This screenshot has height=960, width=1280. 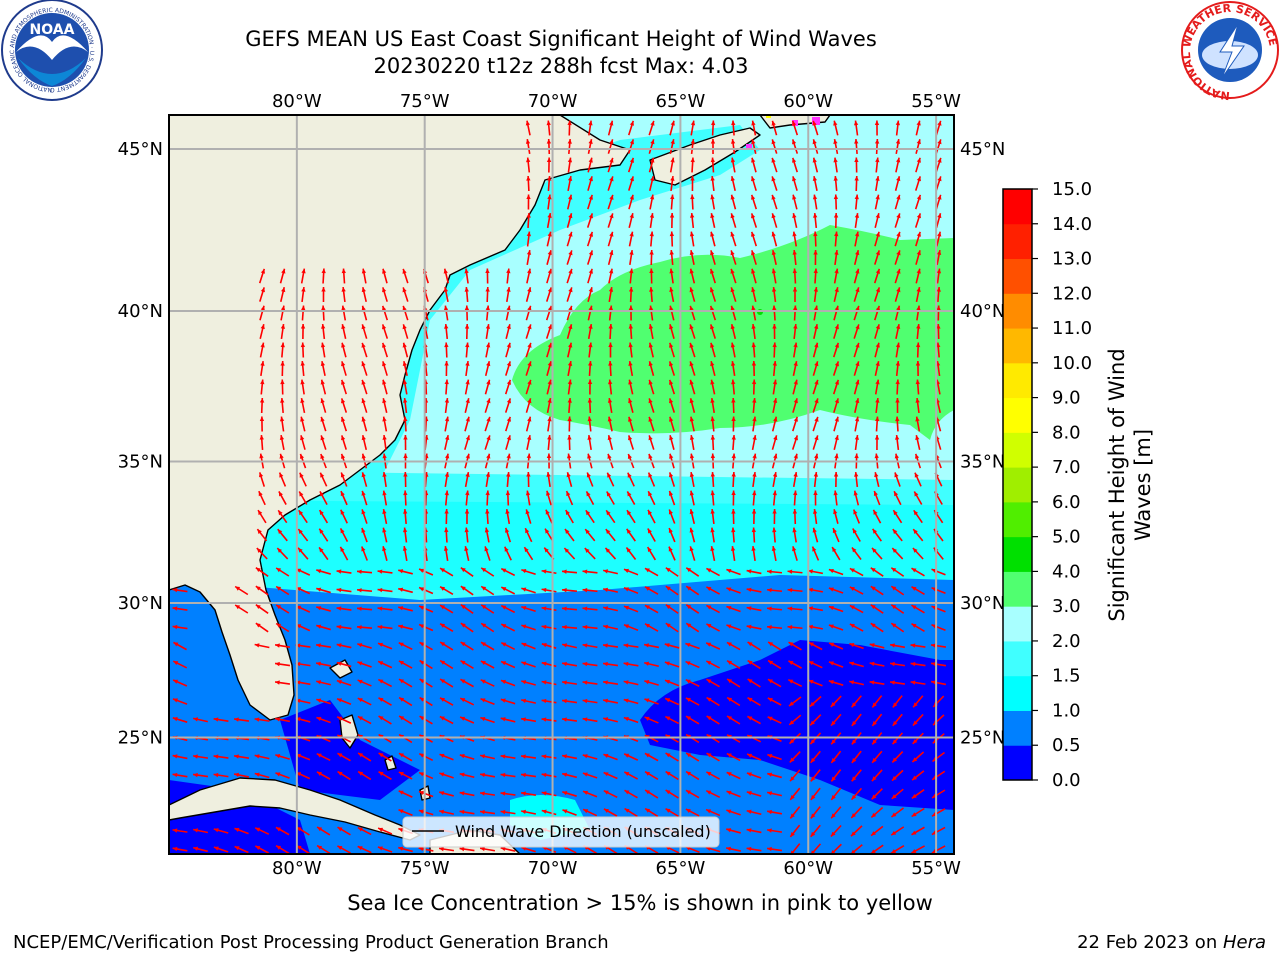 I want to click on legend-label: Wind Wave Direction (unscaled), so click(x=583, y=831).